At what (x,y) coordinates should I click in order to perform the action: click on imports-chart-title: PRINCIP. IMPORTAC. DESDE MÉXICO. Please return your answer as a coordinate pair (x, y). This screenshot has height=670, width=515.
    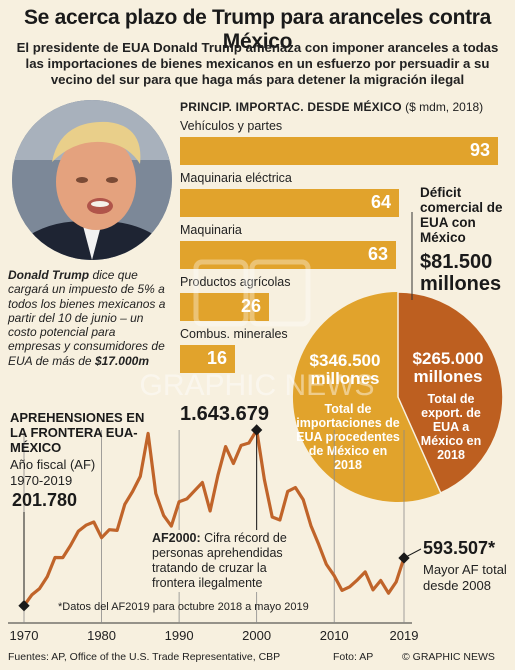
    Looking at the image, I should click on (291, 107).